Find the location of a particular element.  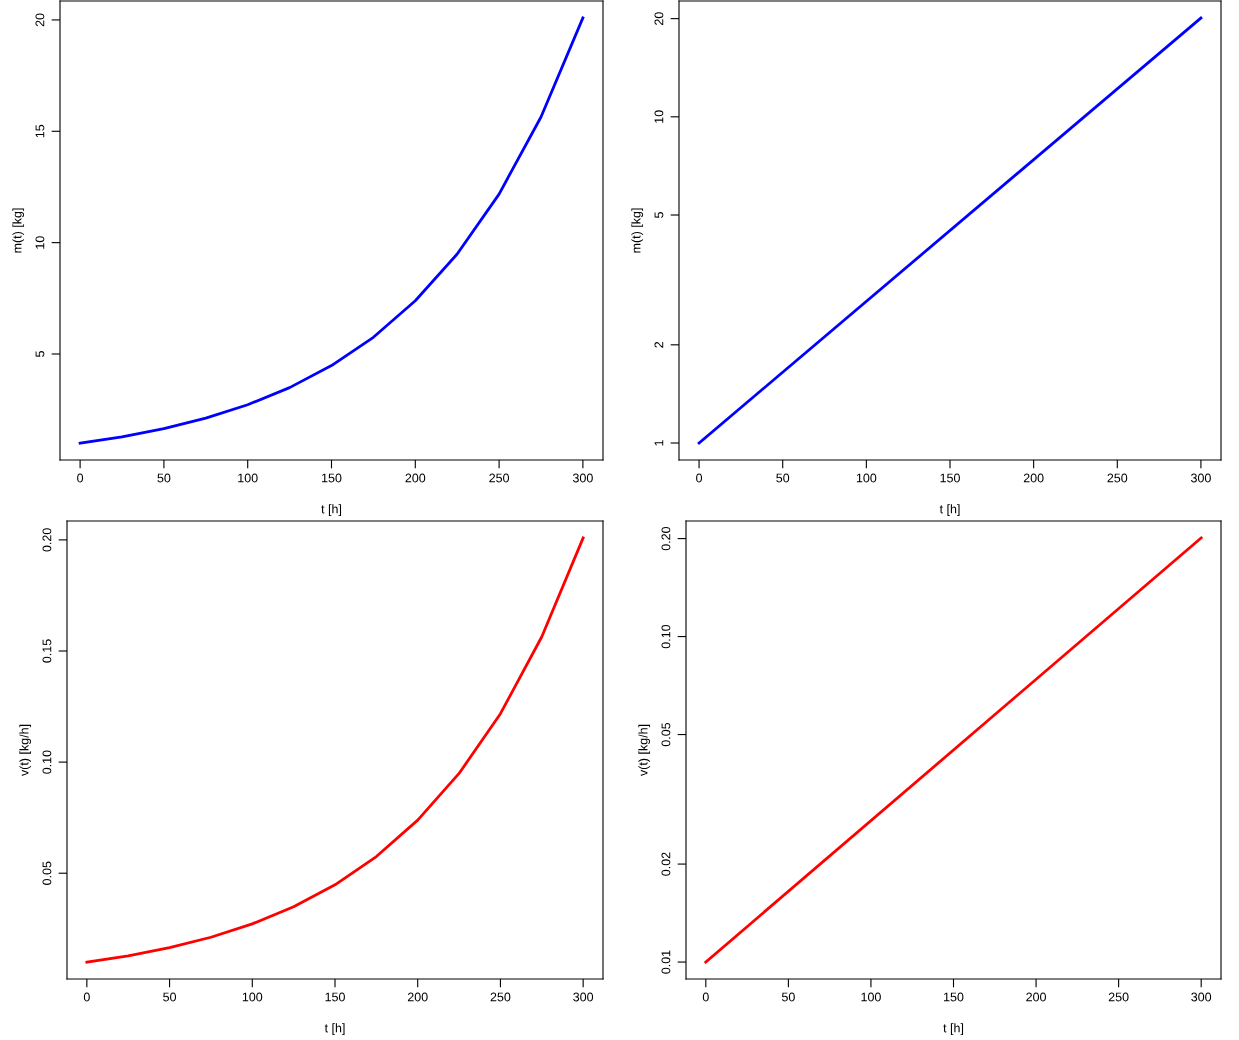

y-tick-label: 15 is located at coordinates (40, 131).